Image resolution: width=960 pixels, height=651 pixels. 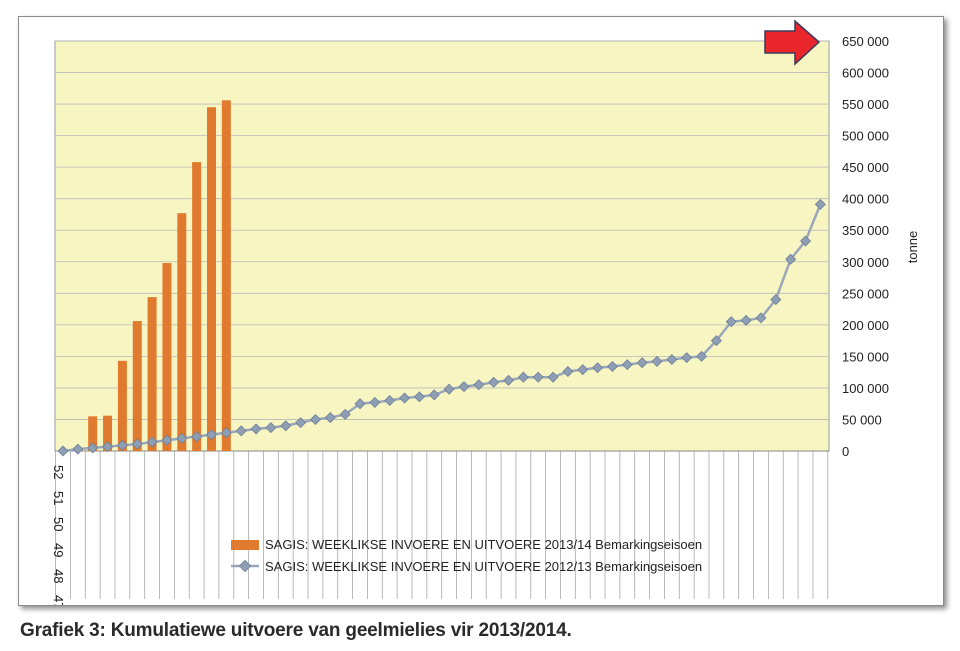 What do you see at coordinates (865, 325) in the screenshot?
I see `y-tick-label: 200 000` at bounding box center [865, 325].